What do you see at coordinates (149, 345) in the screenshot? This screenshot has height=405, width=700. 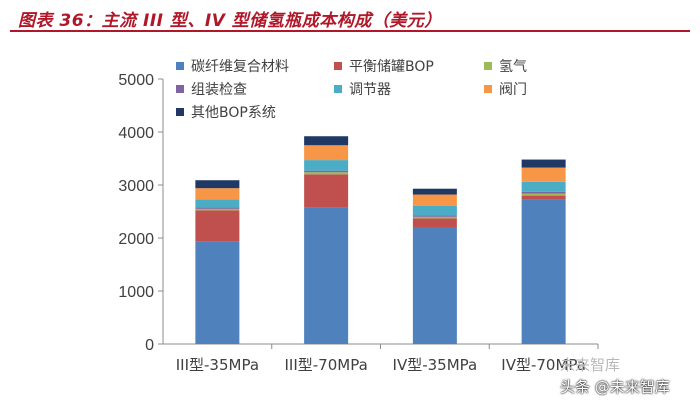 I see `y-tick-label: 0` at bounding box center [149, 345].